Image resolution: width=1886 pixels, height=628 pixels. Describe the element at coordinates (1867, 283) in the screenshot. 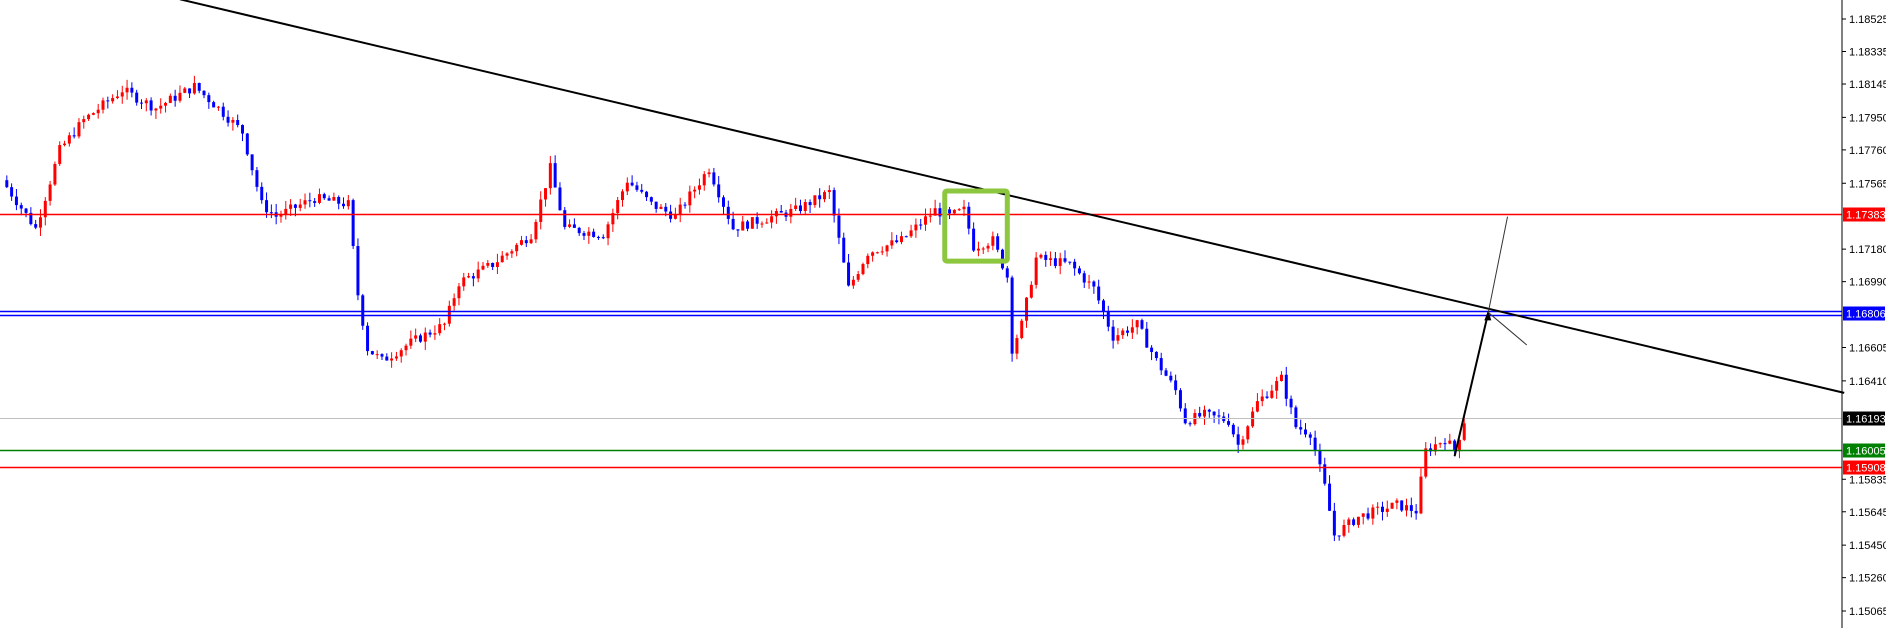

I see `y-tick-label: 1.16990` at that location.